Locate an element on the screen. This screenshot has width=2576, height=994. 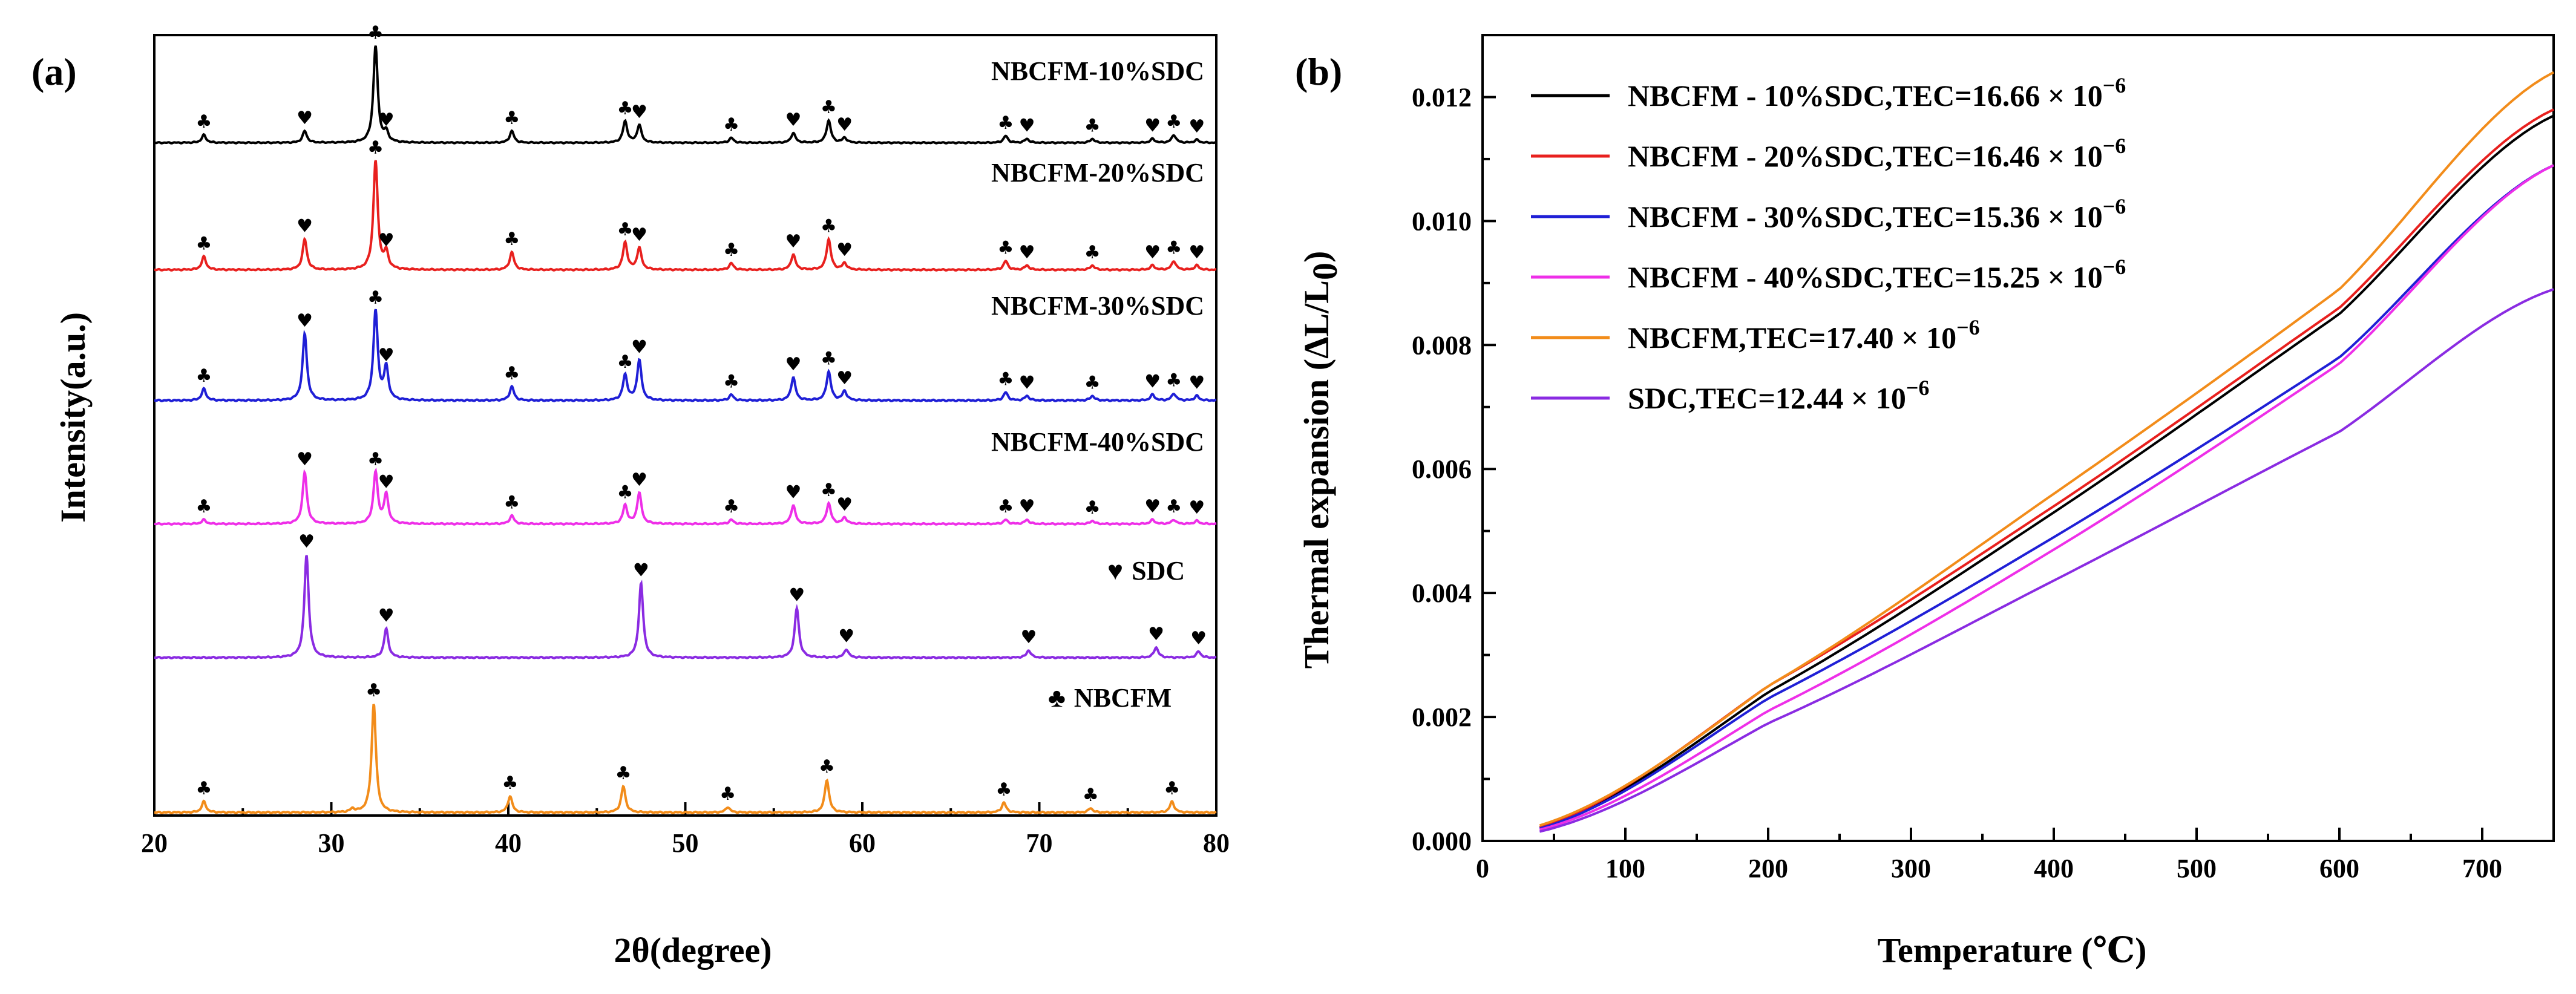
xrd-x-tick-label: 70 is located at coordinates (1039, 843).